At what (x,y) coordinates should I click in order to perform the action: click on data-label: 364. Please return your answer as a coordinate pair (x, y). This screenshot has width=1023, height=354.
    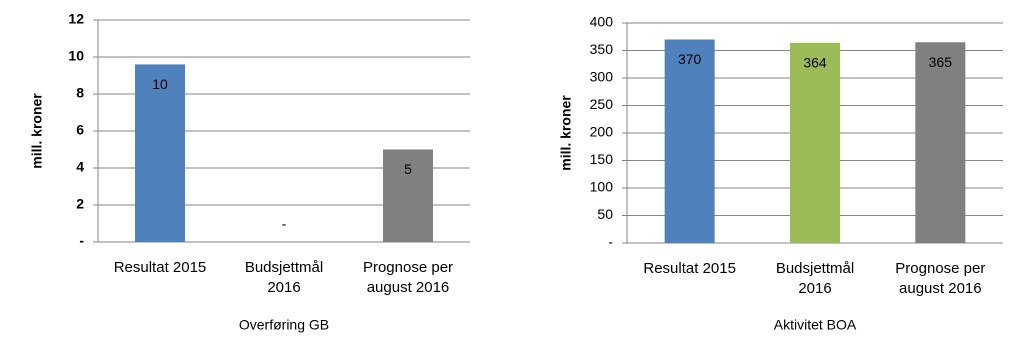
    Looking at the image, I should click on (815, 63).